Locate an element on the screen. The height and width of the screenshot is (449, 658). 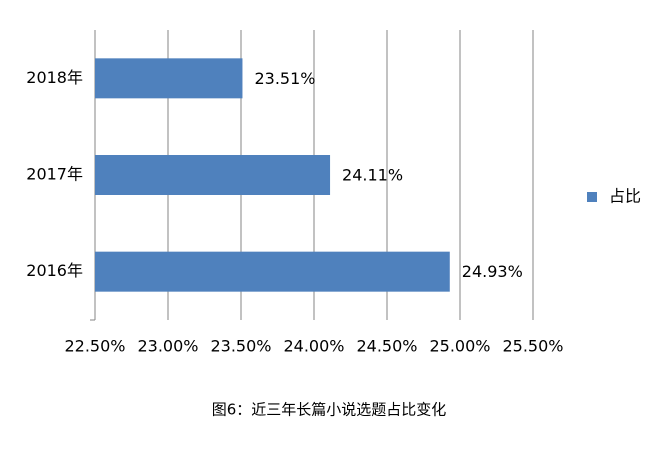
y-tick-label: 2017年 is located at coordinates (54, 174).